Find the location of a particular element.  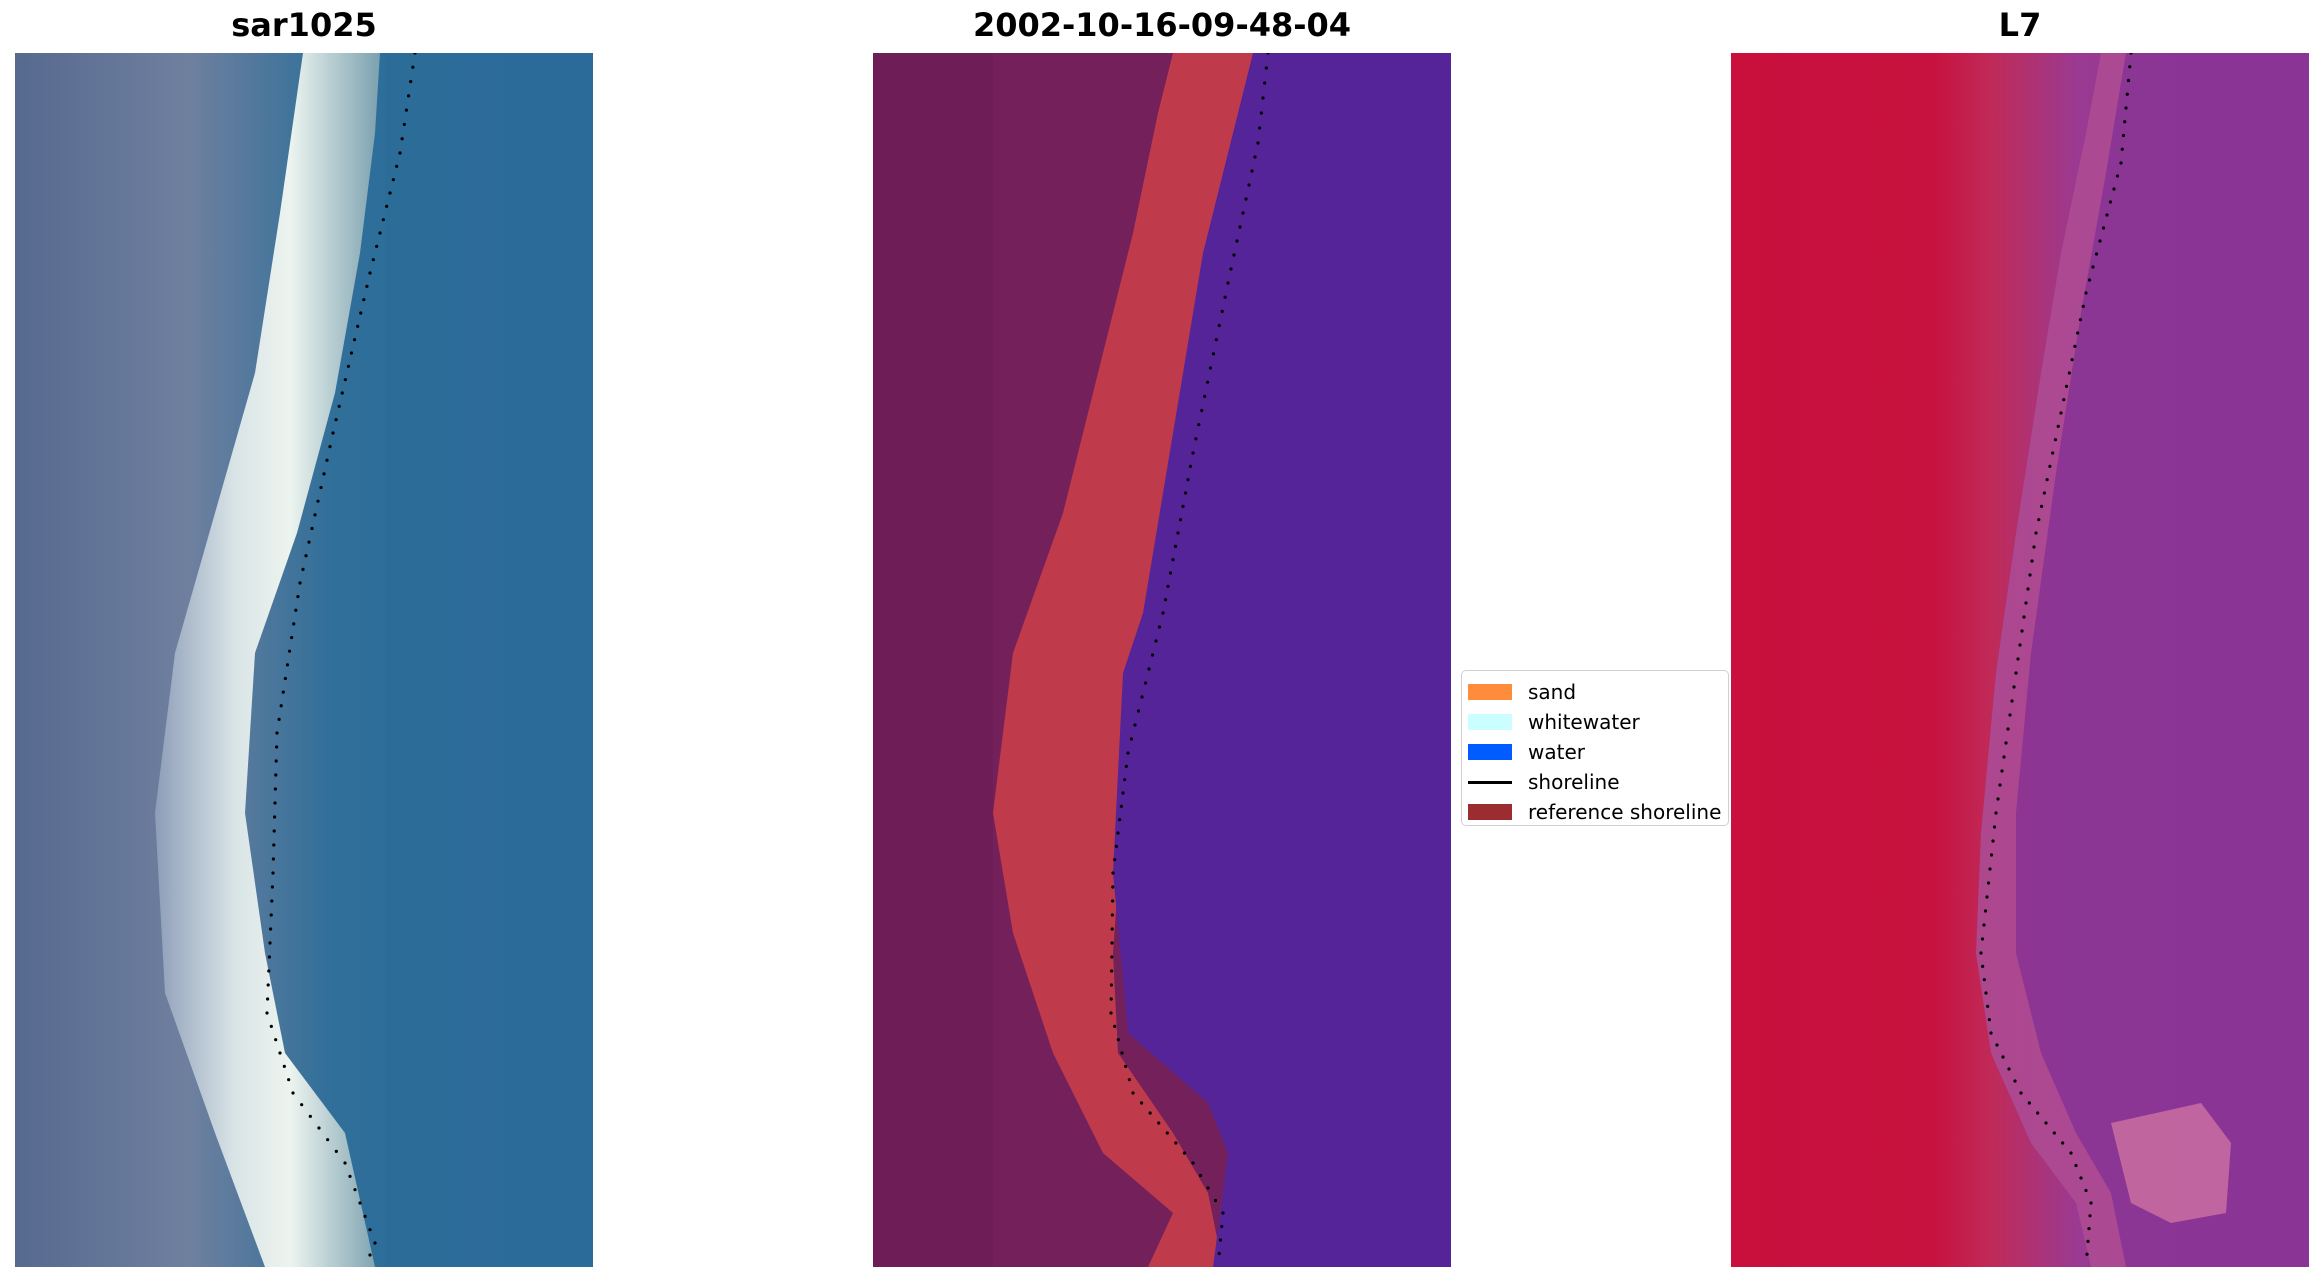

legend-item-reference-shoreline: reference shoreline is located at coordinates (1598, 812).